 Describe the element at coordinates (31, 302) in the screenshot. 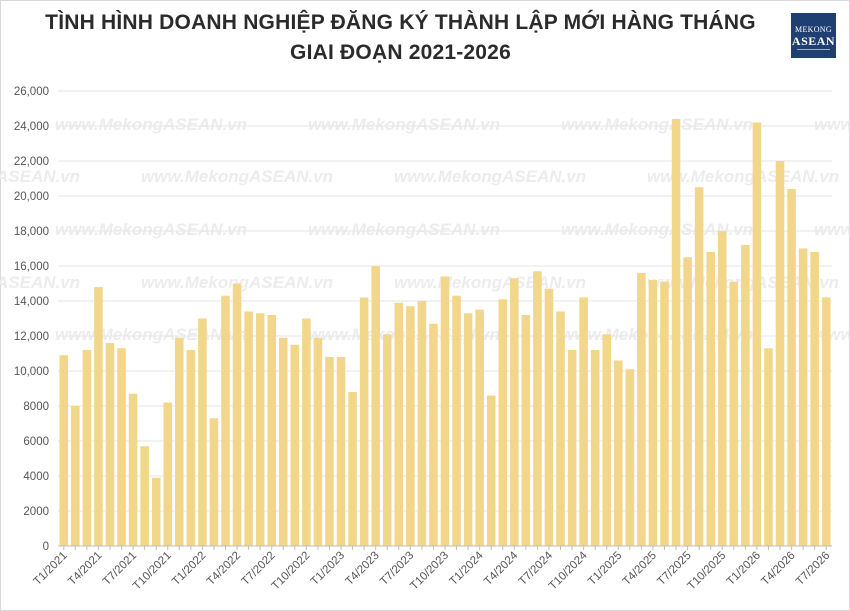

I see `y-tick-label: 14,000` at that location.